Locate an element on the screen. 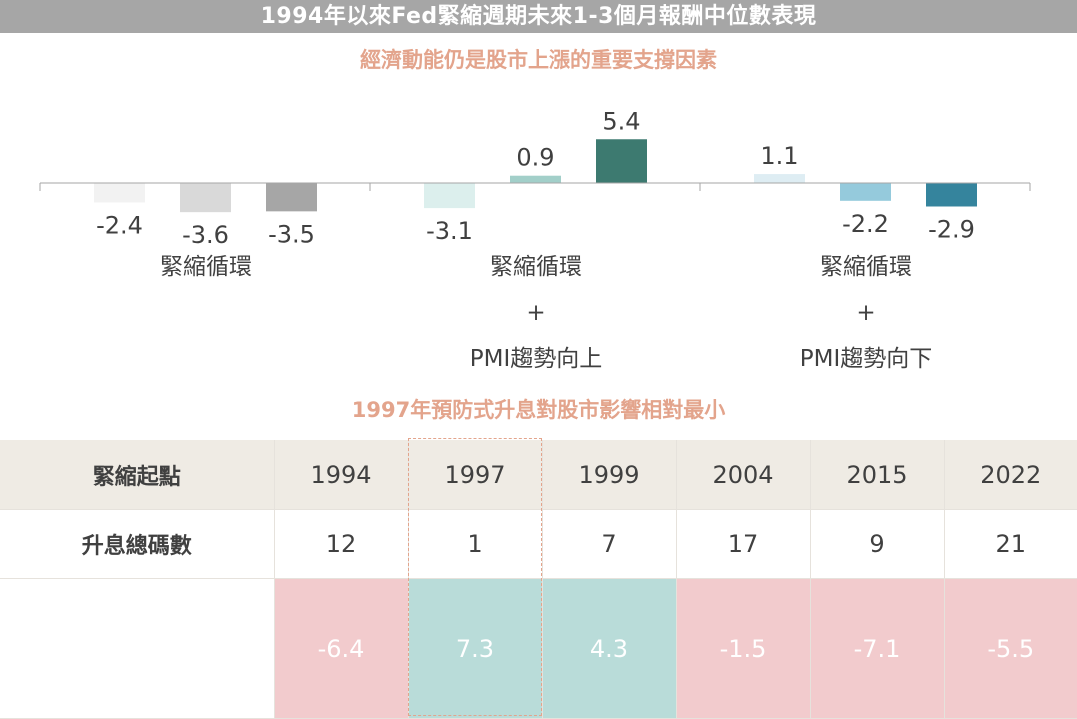 This screenshot has width=1077, height=719. data-label: -2.9 is located at coordinates (951, 229).